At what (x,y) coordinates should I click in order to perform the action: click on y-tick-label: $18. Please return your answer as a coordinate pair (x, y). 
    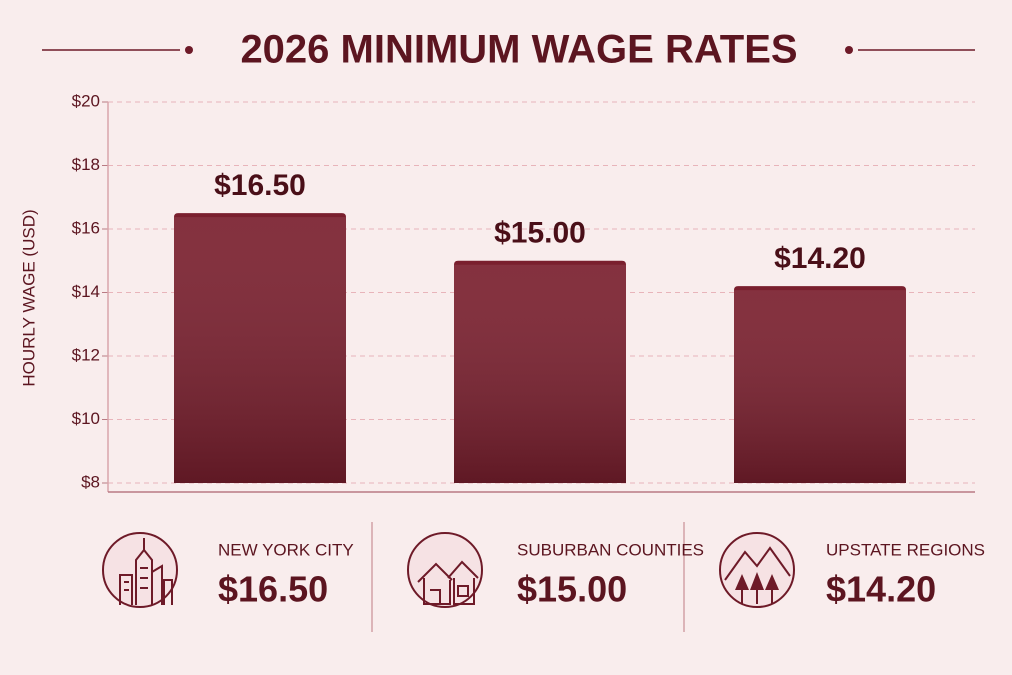
    Looking at the image, I should click on (86, 164).